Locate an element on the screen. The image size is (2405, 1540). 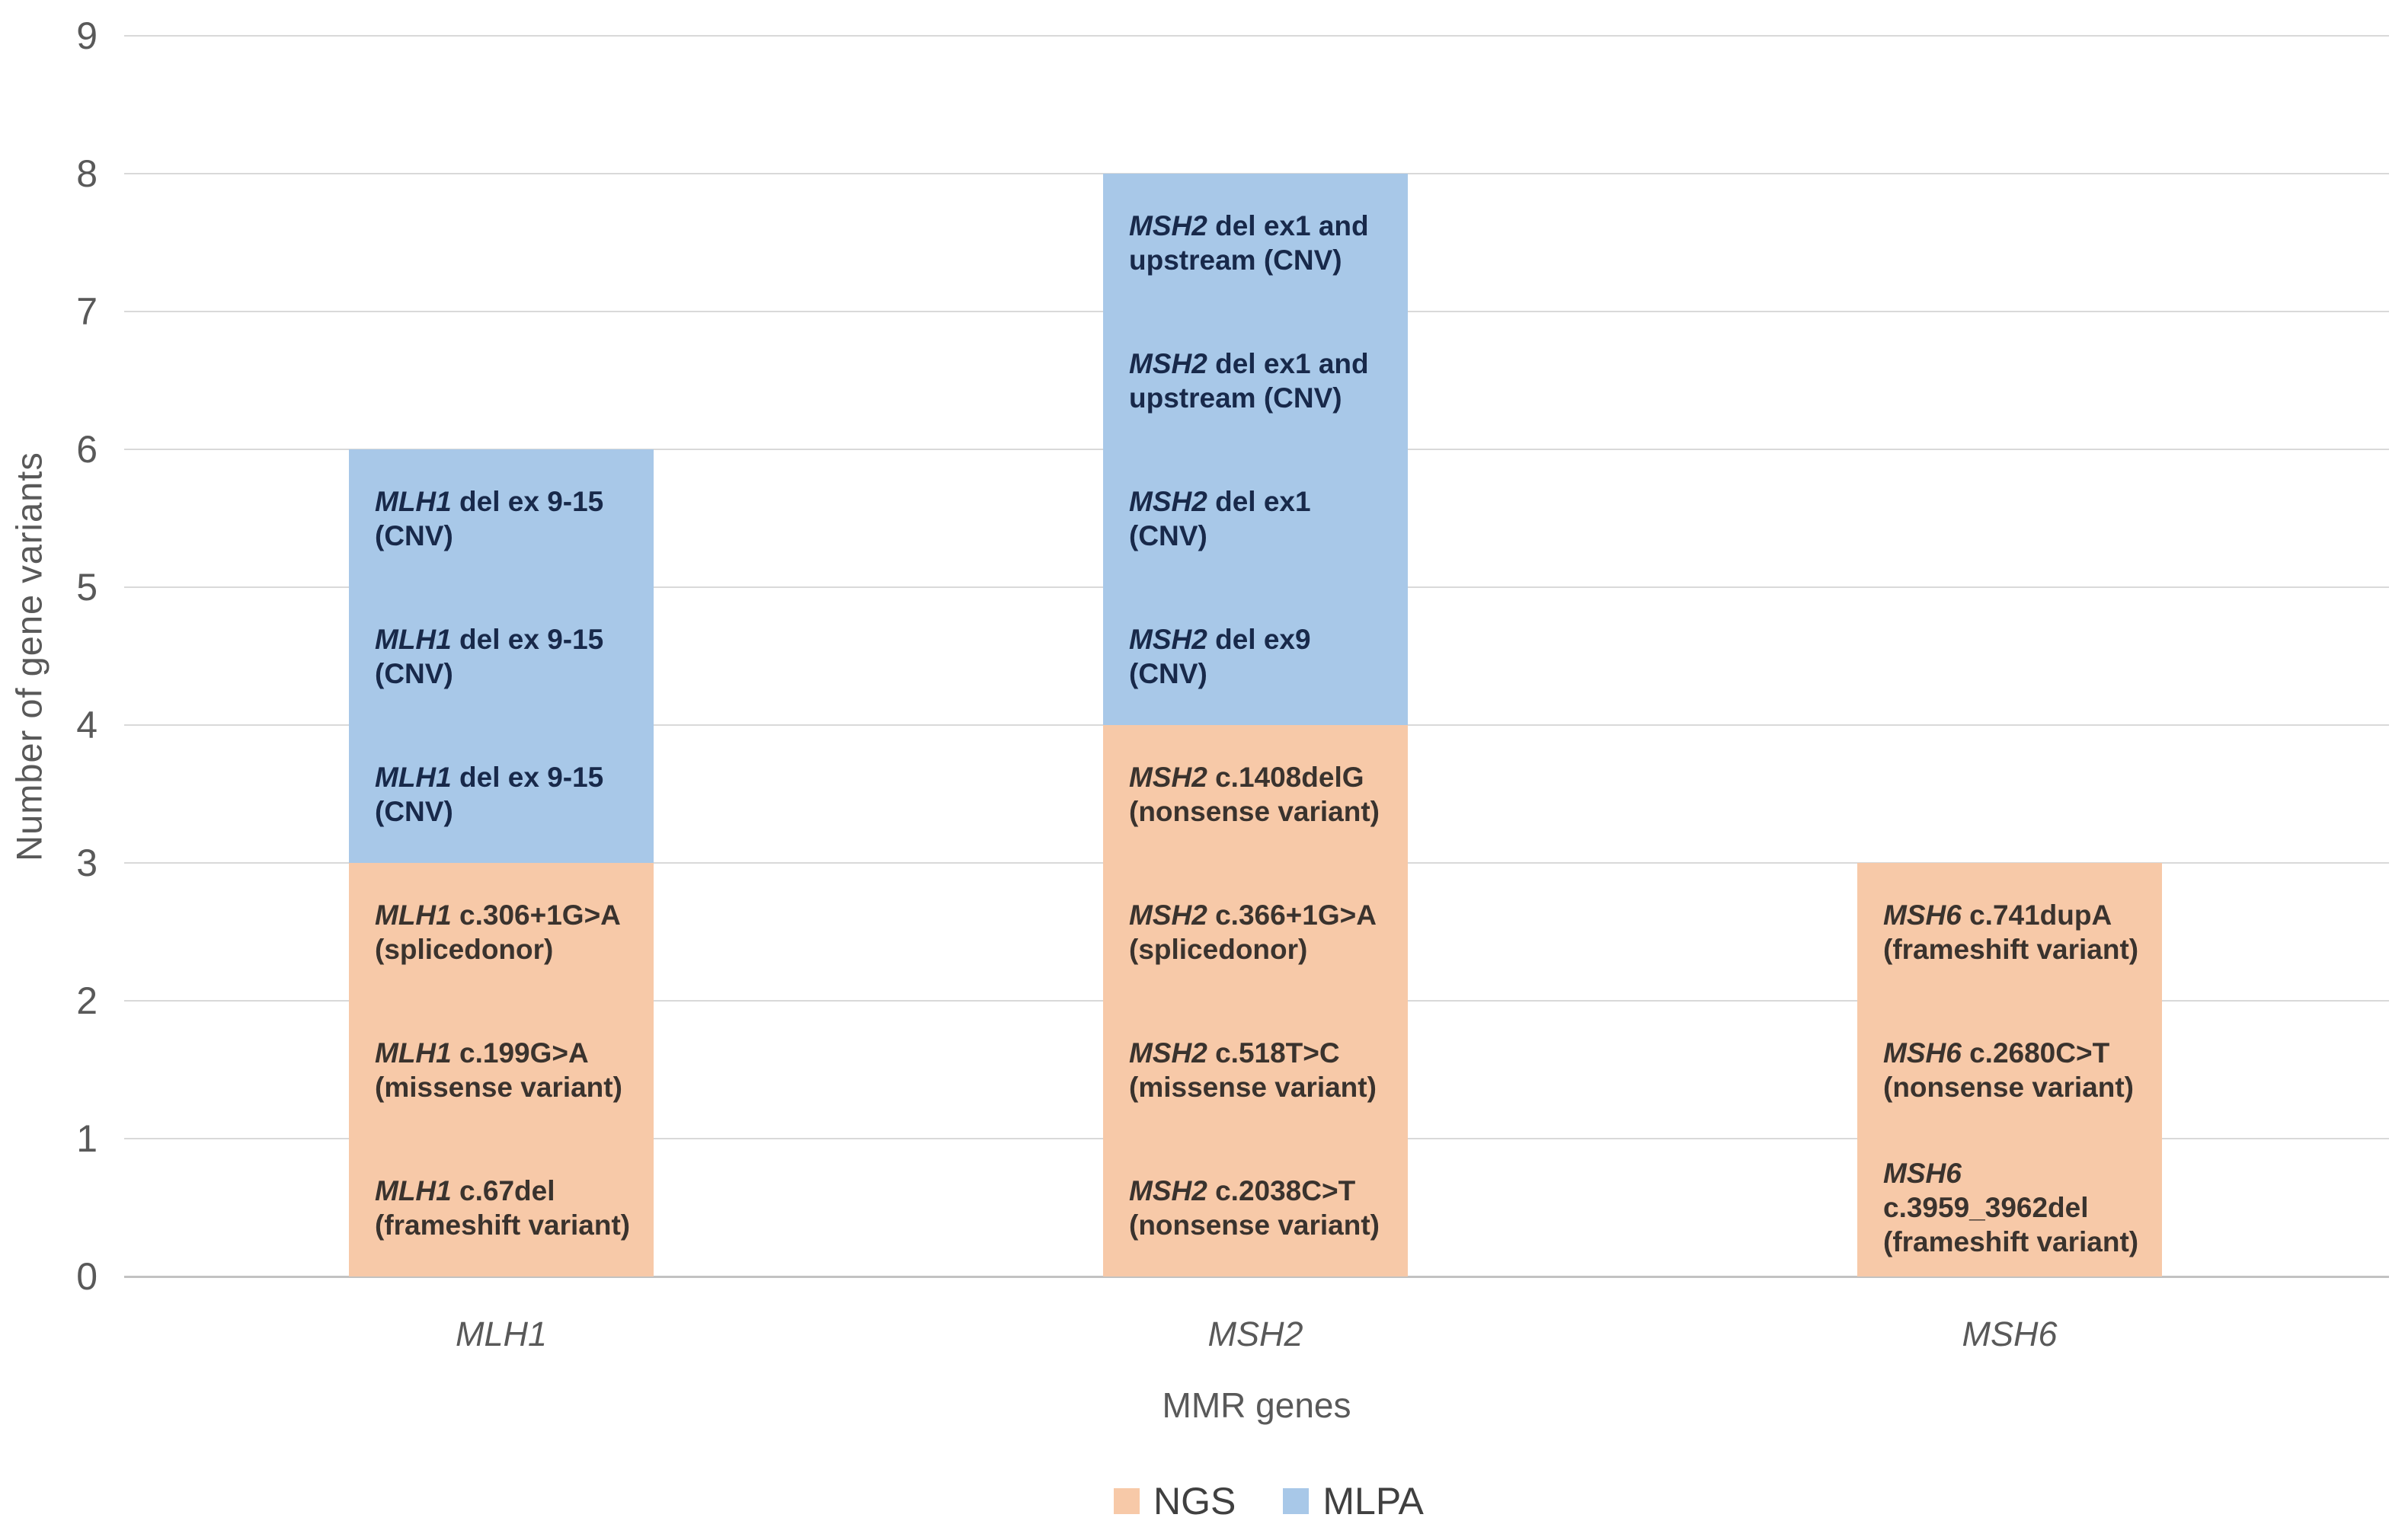
legend-label: MLPA is located at coordinates (1373, 1501).